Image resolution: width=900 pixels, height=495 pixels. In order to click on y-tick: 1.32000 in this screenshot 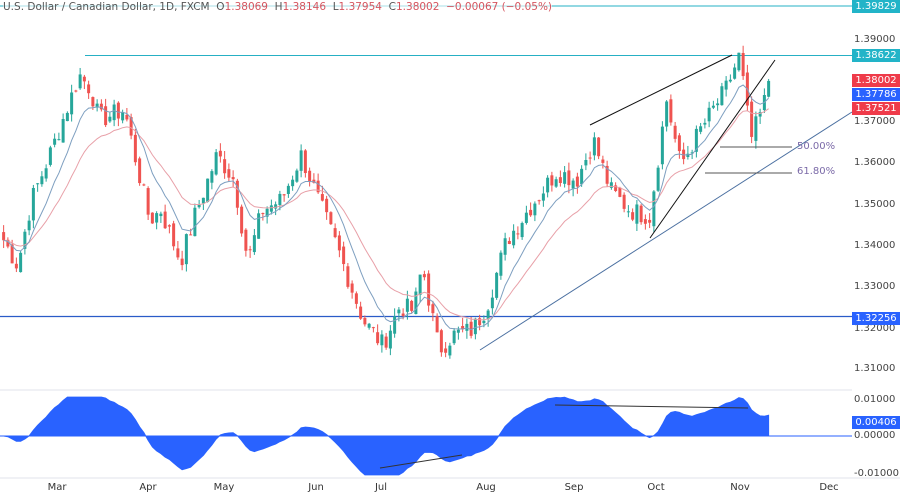, I will do `click(875, 328)`.